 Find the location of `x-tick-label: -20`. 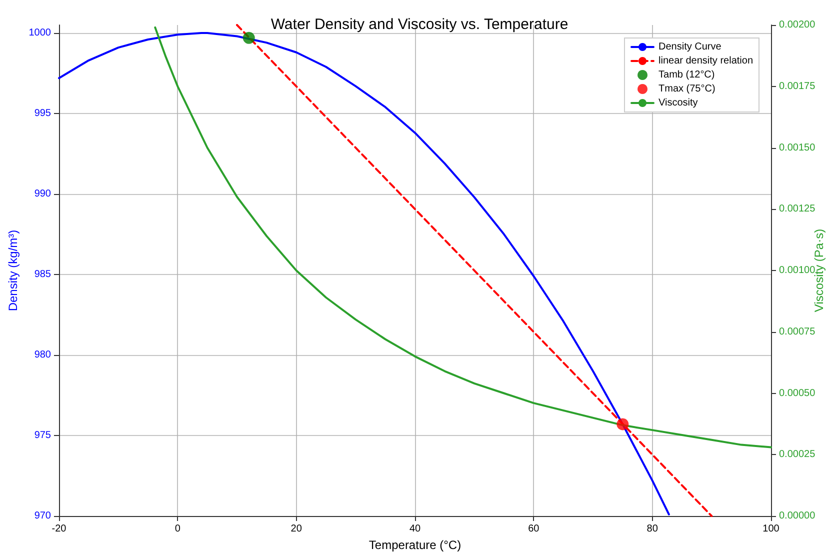

x-tick-label: -20 is located at coordinates (59, 529).